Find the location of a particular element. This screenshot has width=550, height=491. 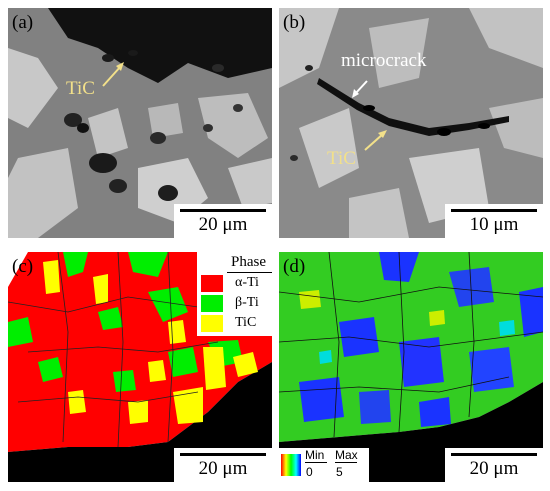

scale-bar-b: 10 μm is located at coordinates (494, 221).